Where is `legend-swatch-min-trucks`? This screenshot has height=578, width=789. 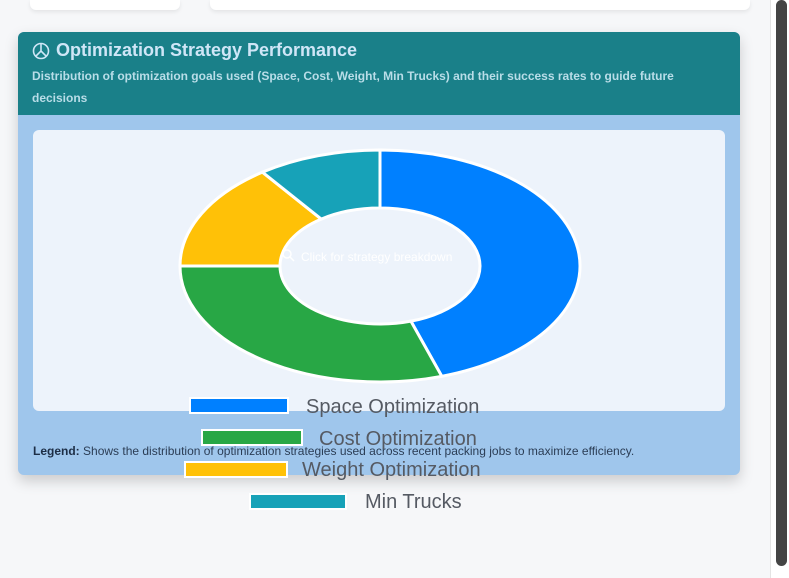
legend-swatch-min-trucks is located at coordinates (298, 501).